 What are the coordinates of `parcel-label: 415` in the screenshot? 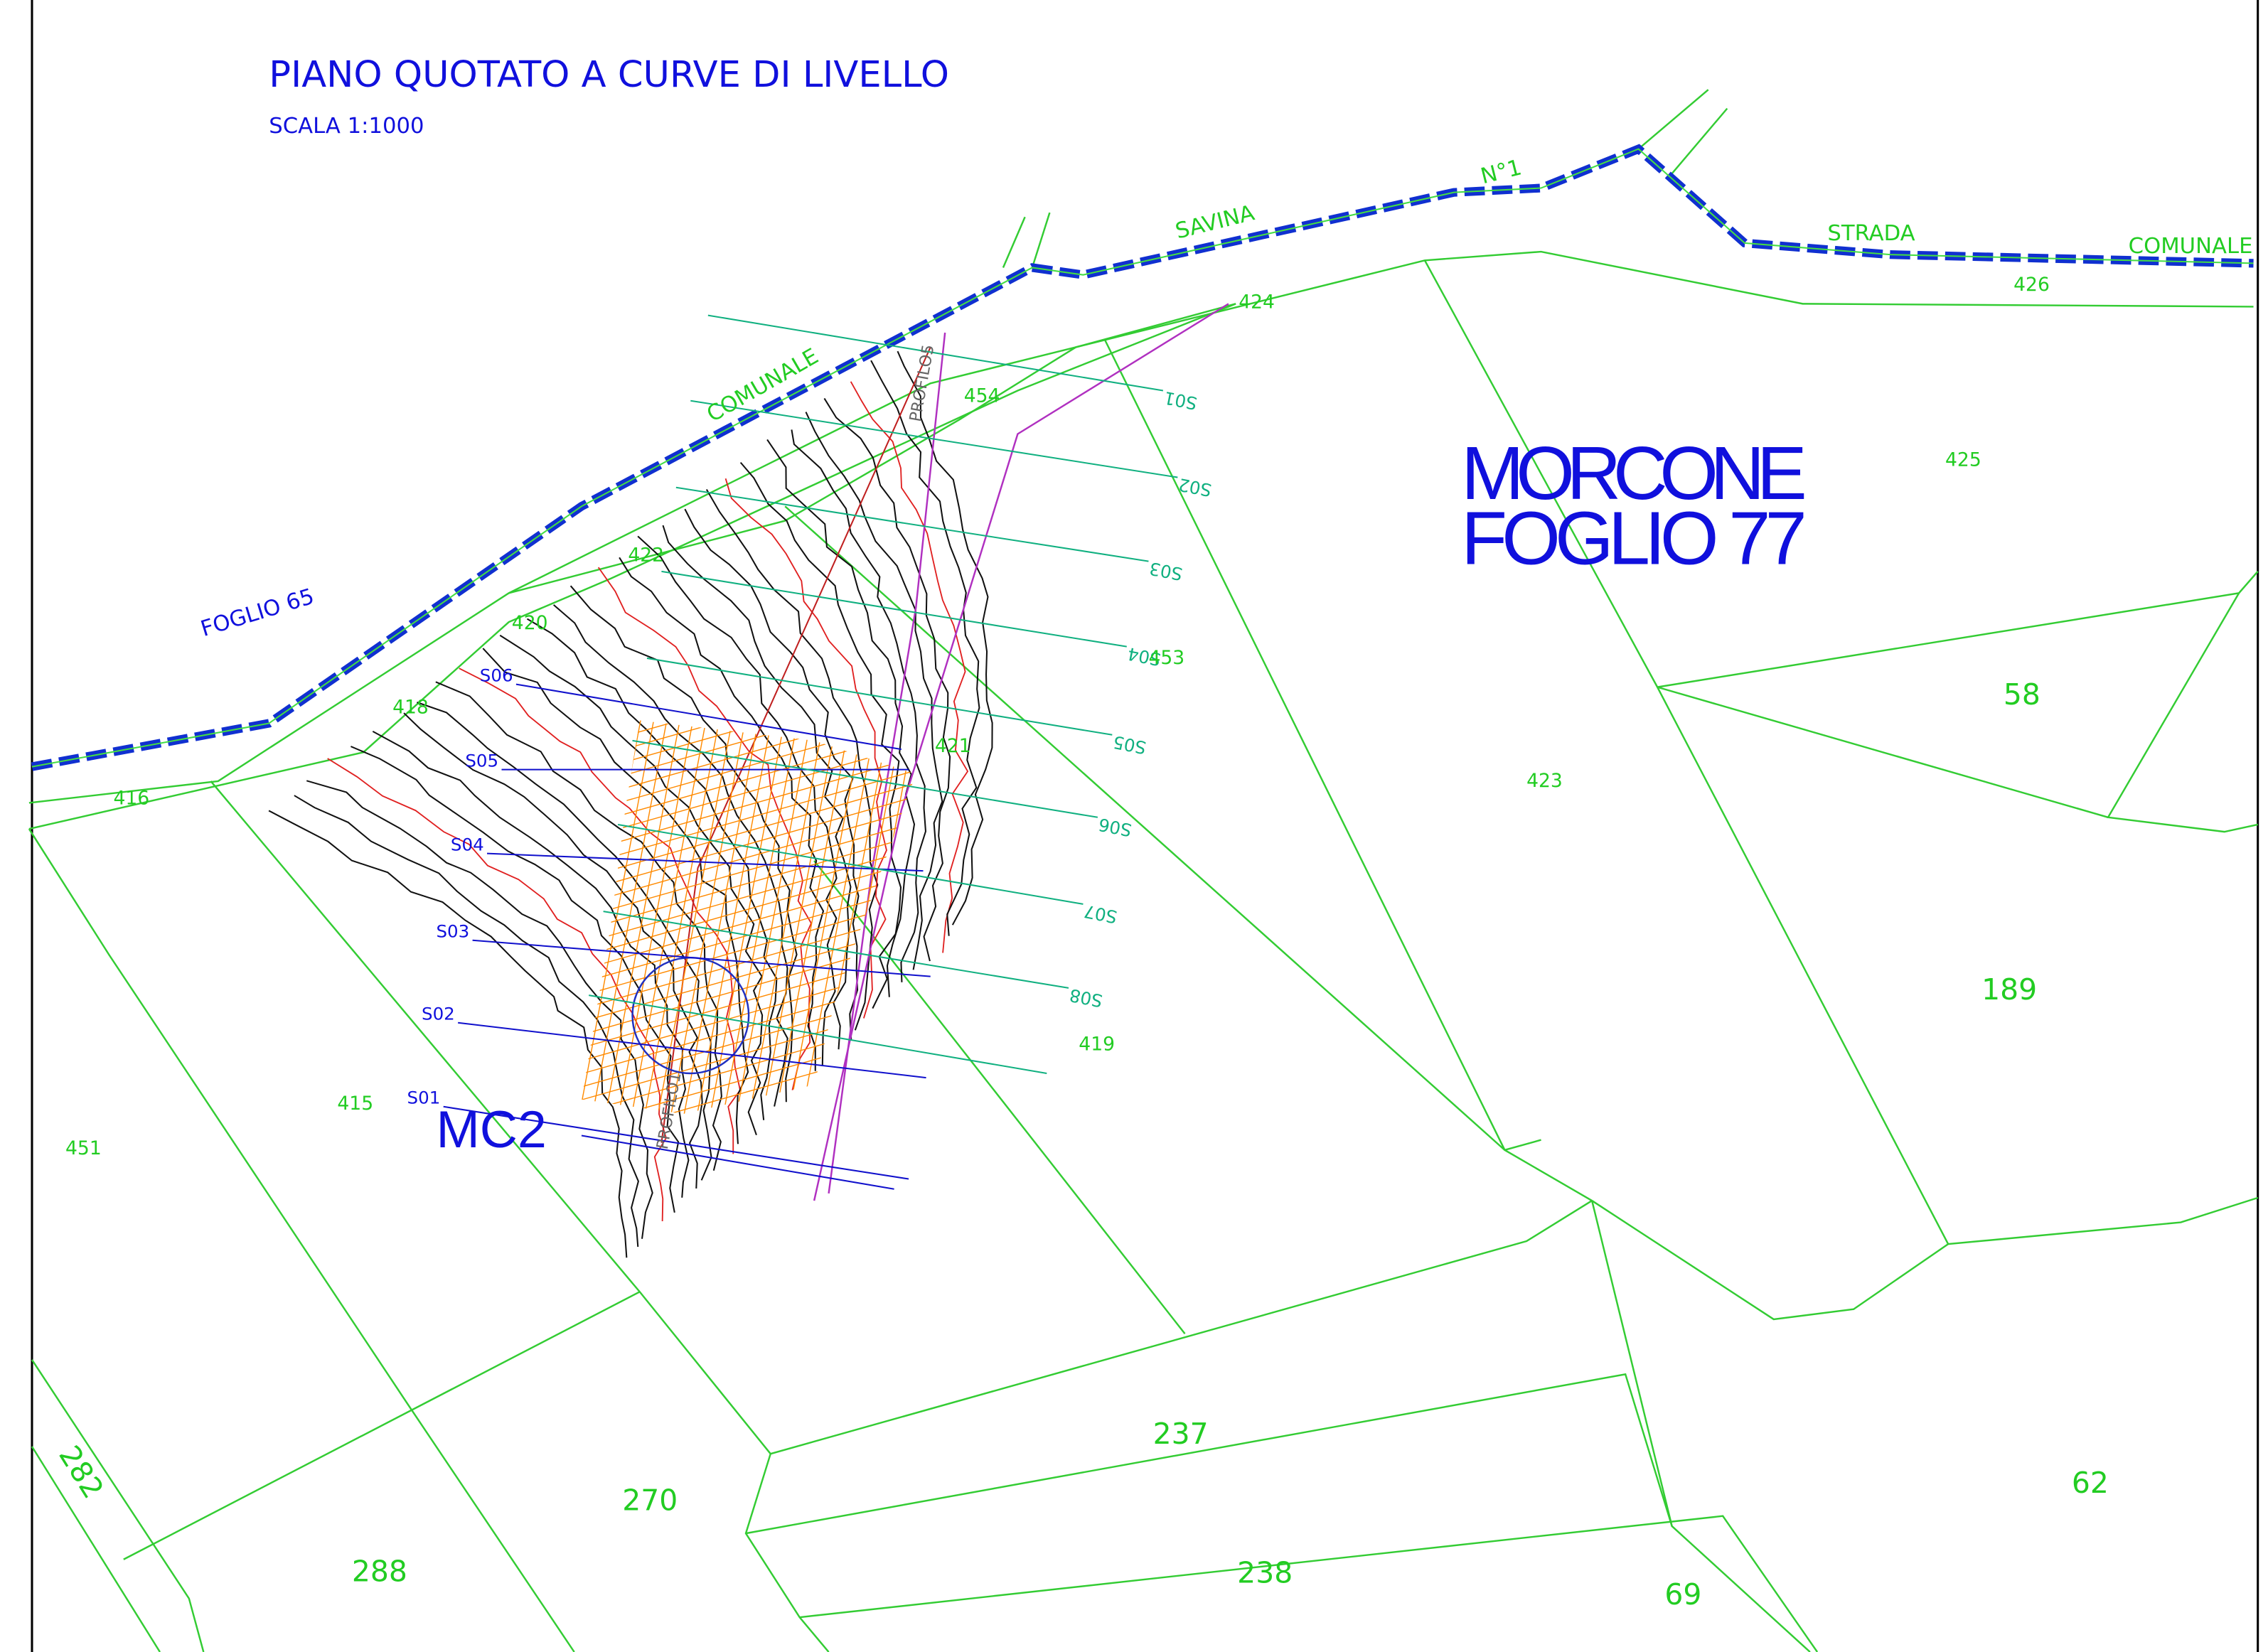 It's located at (355, 1104).